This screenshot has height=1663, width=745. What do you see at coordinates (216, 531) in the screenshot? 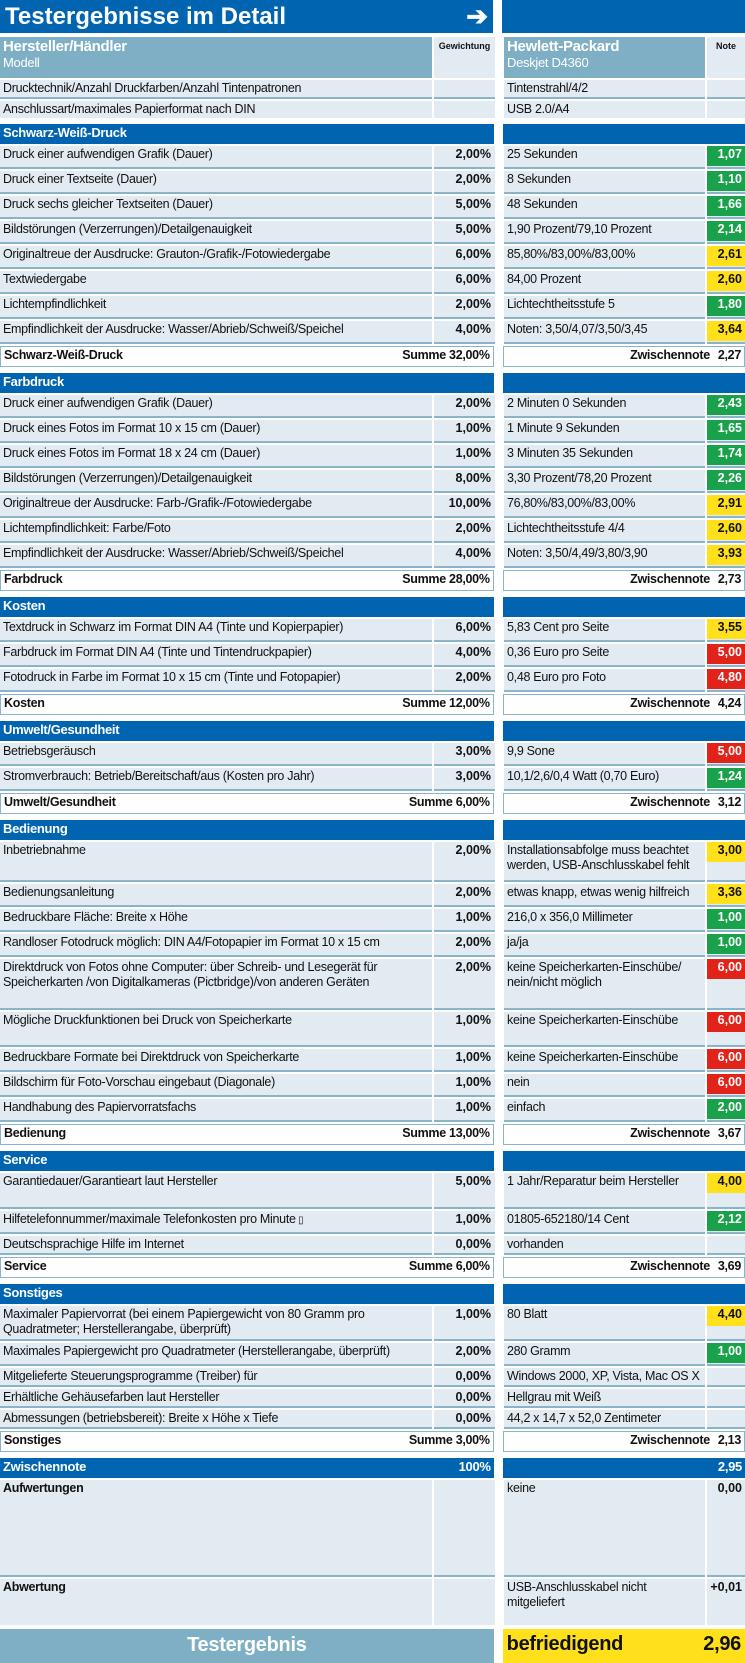
I see `row-label: Lichtempfindlichkeit: Farbe/Foto` at bounding box center [216, 531].